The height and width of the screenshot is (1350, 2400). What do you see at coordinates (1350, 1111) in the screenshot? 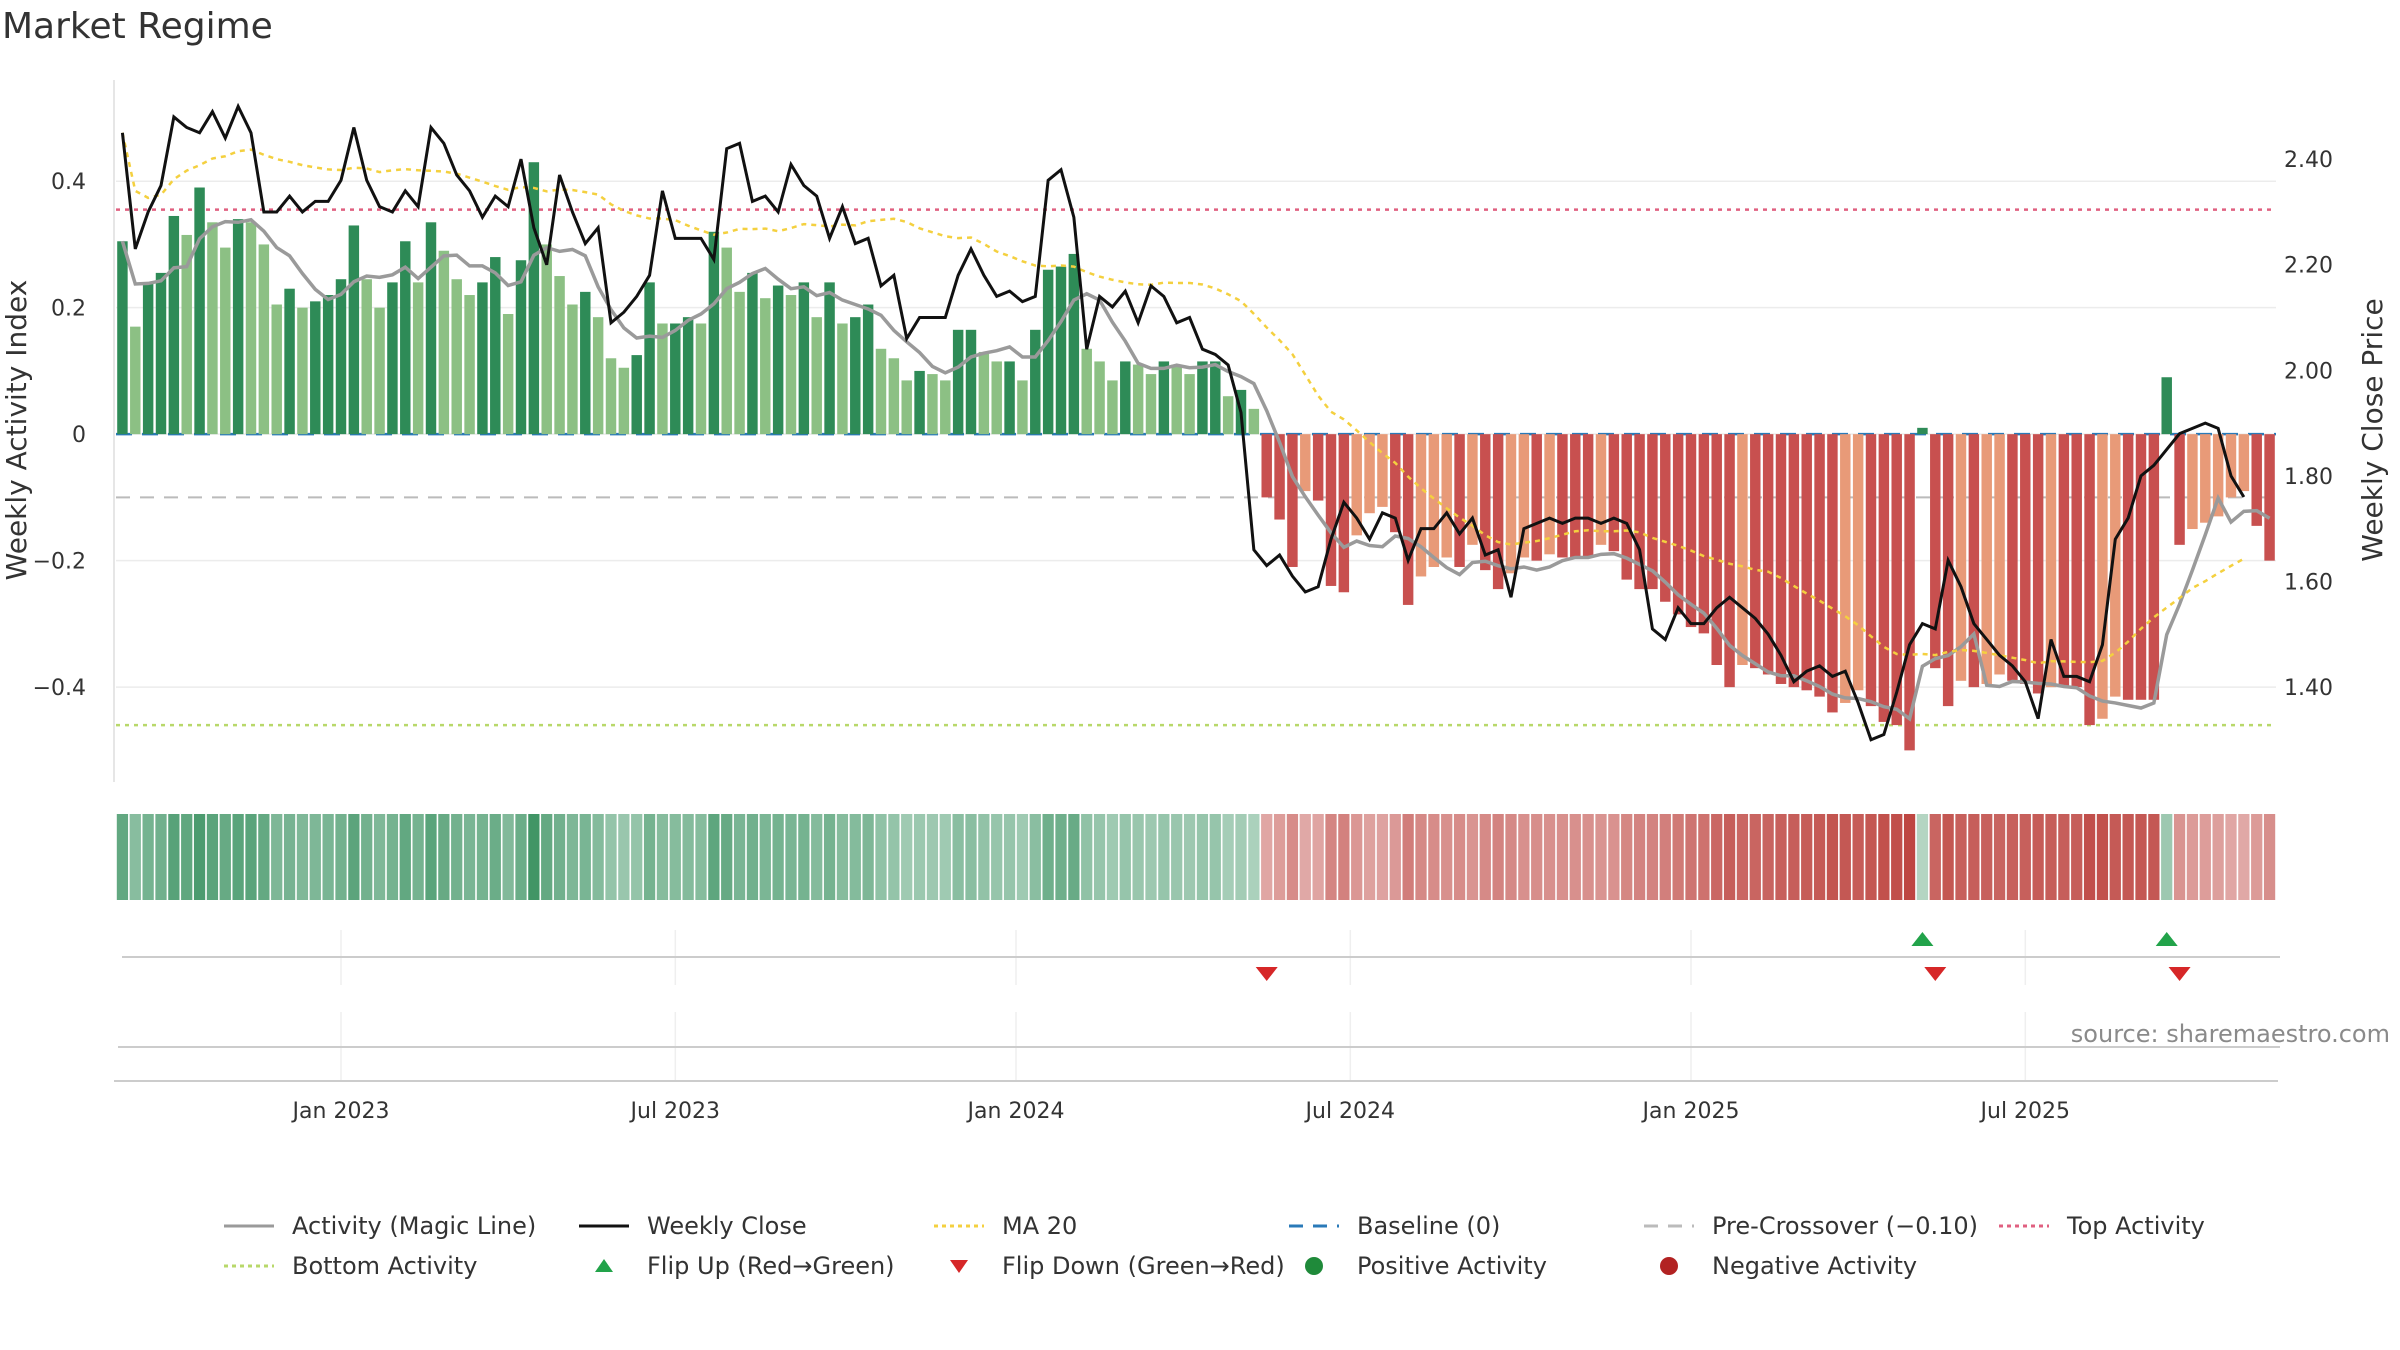
I see `x-tick-label: Jul 2024` at bounding box center [1350, 1111].